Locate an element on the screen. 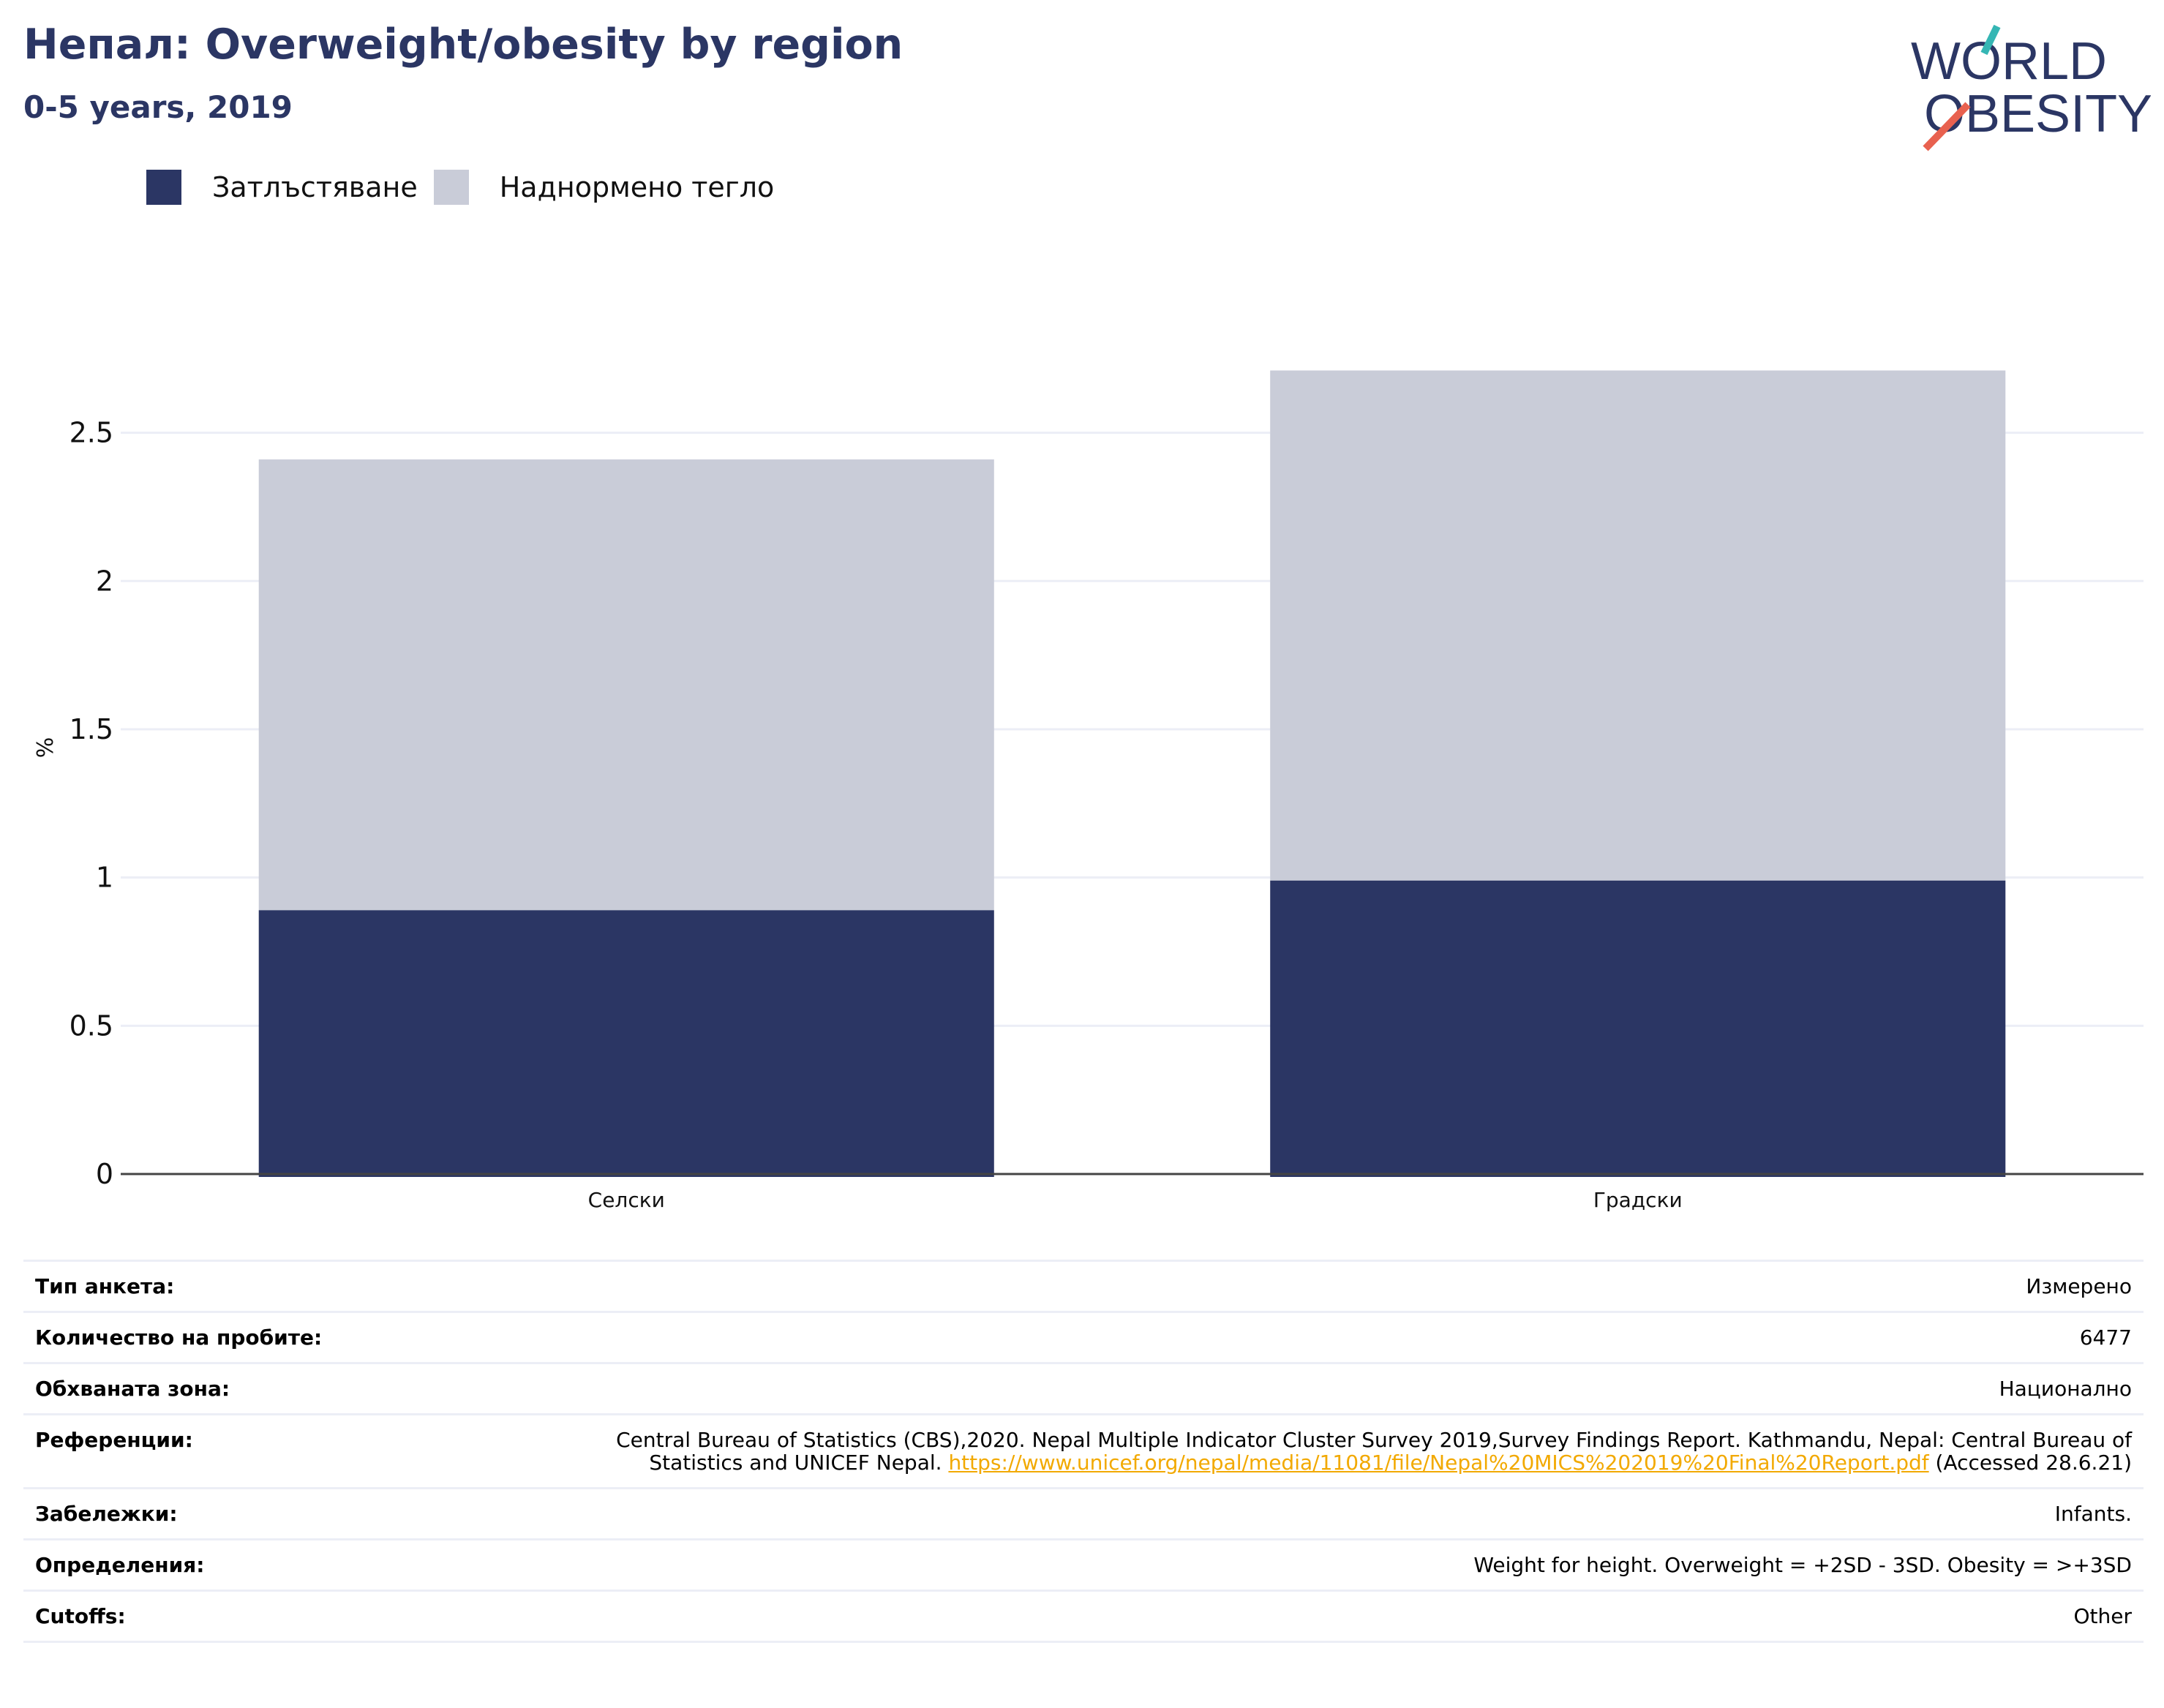 The width and height of the screenshot is (2164, 1708). legend-swatch-overweight is located at coordinates (451, 187).